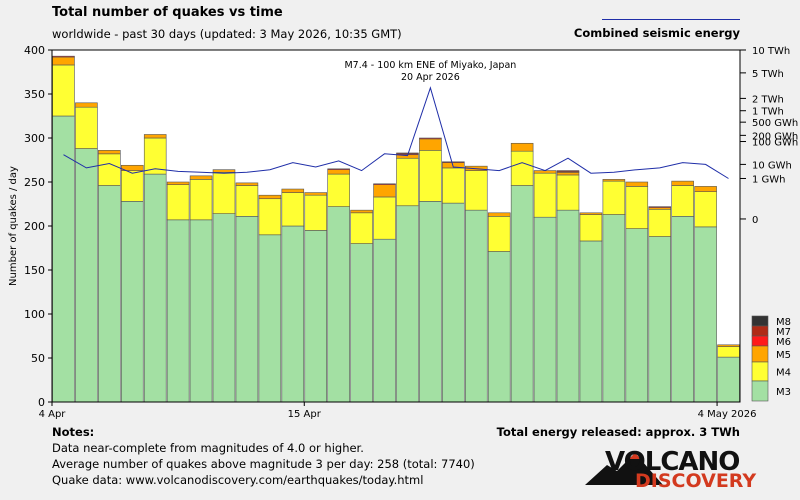  I want to click on x-tick-label-0: 4 Apr, so click(53, 414).